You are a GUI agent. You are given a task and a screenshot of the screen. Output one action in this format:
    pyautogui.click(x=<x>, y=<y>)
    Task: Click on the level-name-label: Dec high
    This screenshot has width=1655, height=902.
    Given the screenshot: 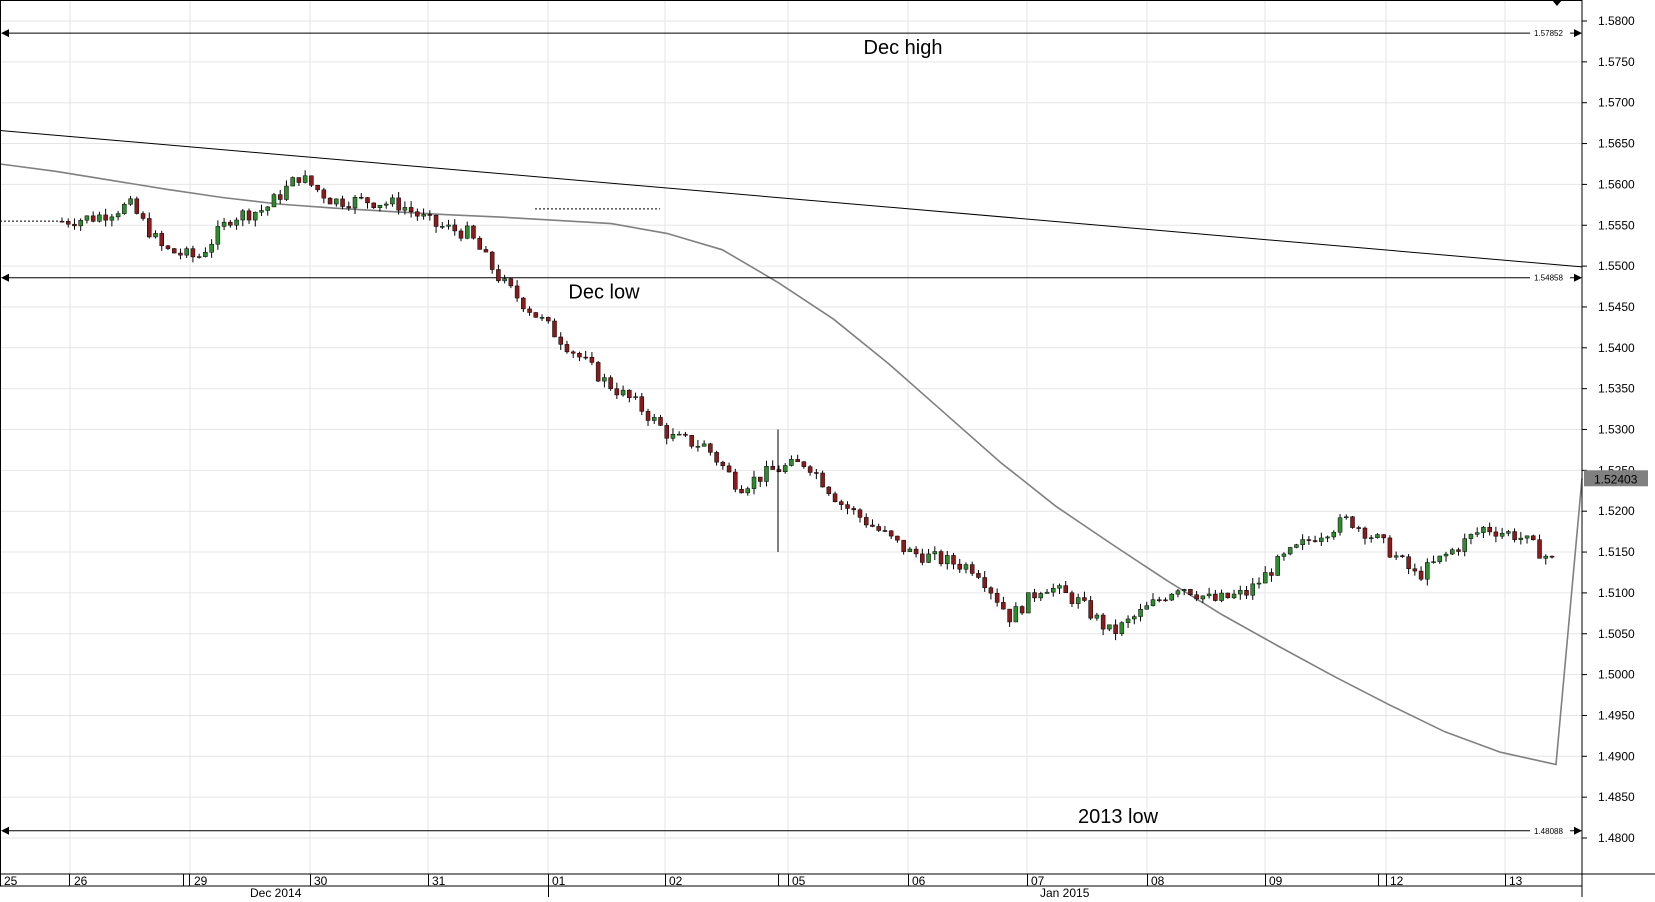 What is the action you would take?
    pyautogui.click(x=903, y=48)
    